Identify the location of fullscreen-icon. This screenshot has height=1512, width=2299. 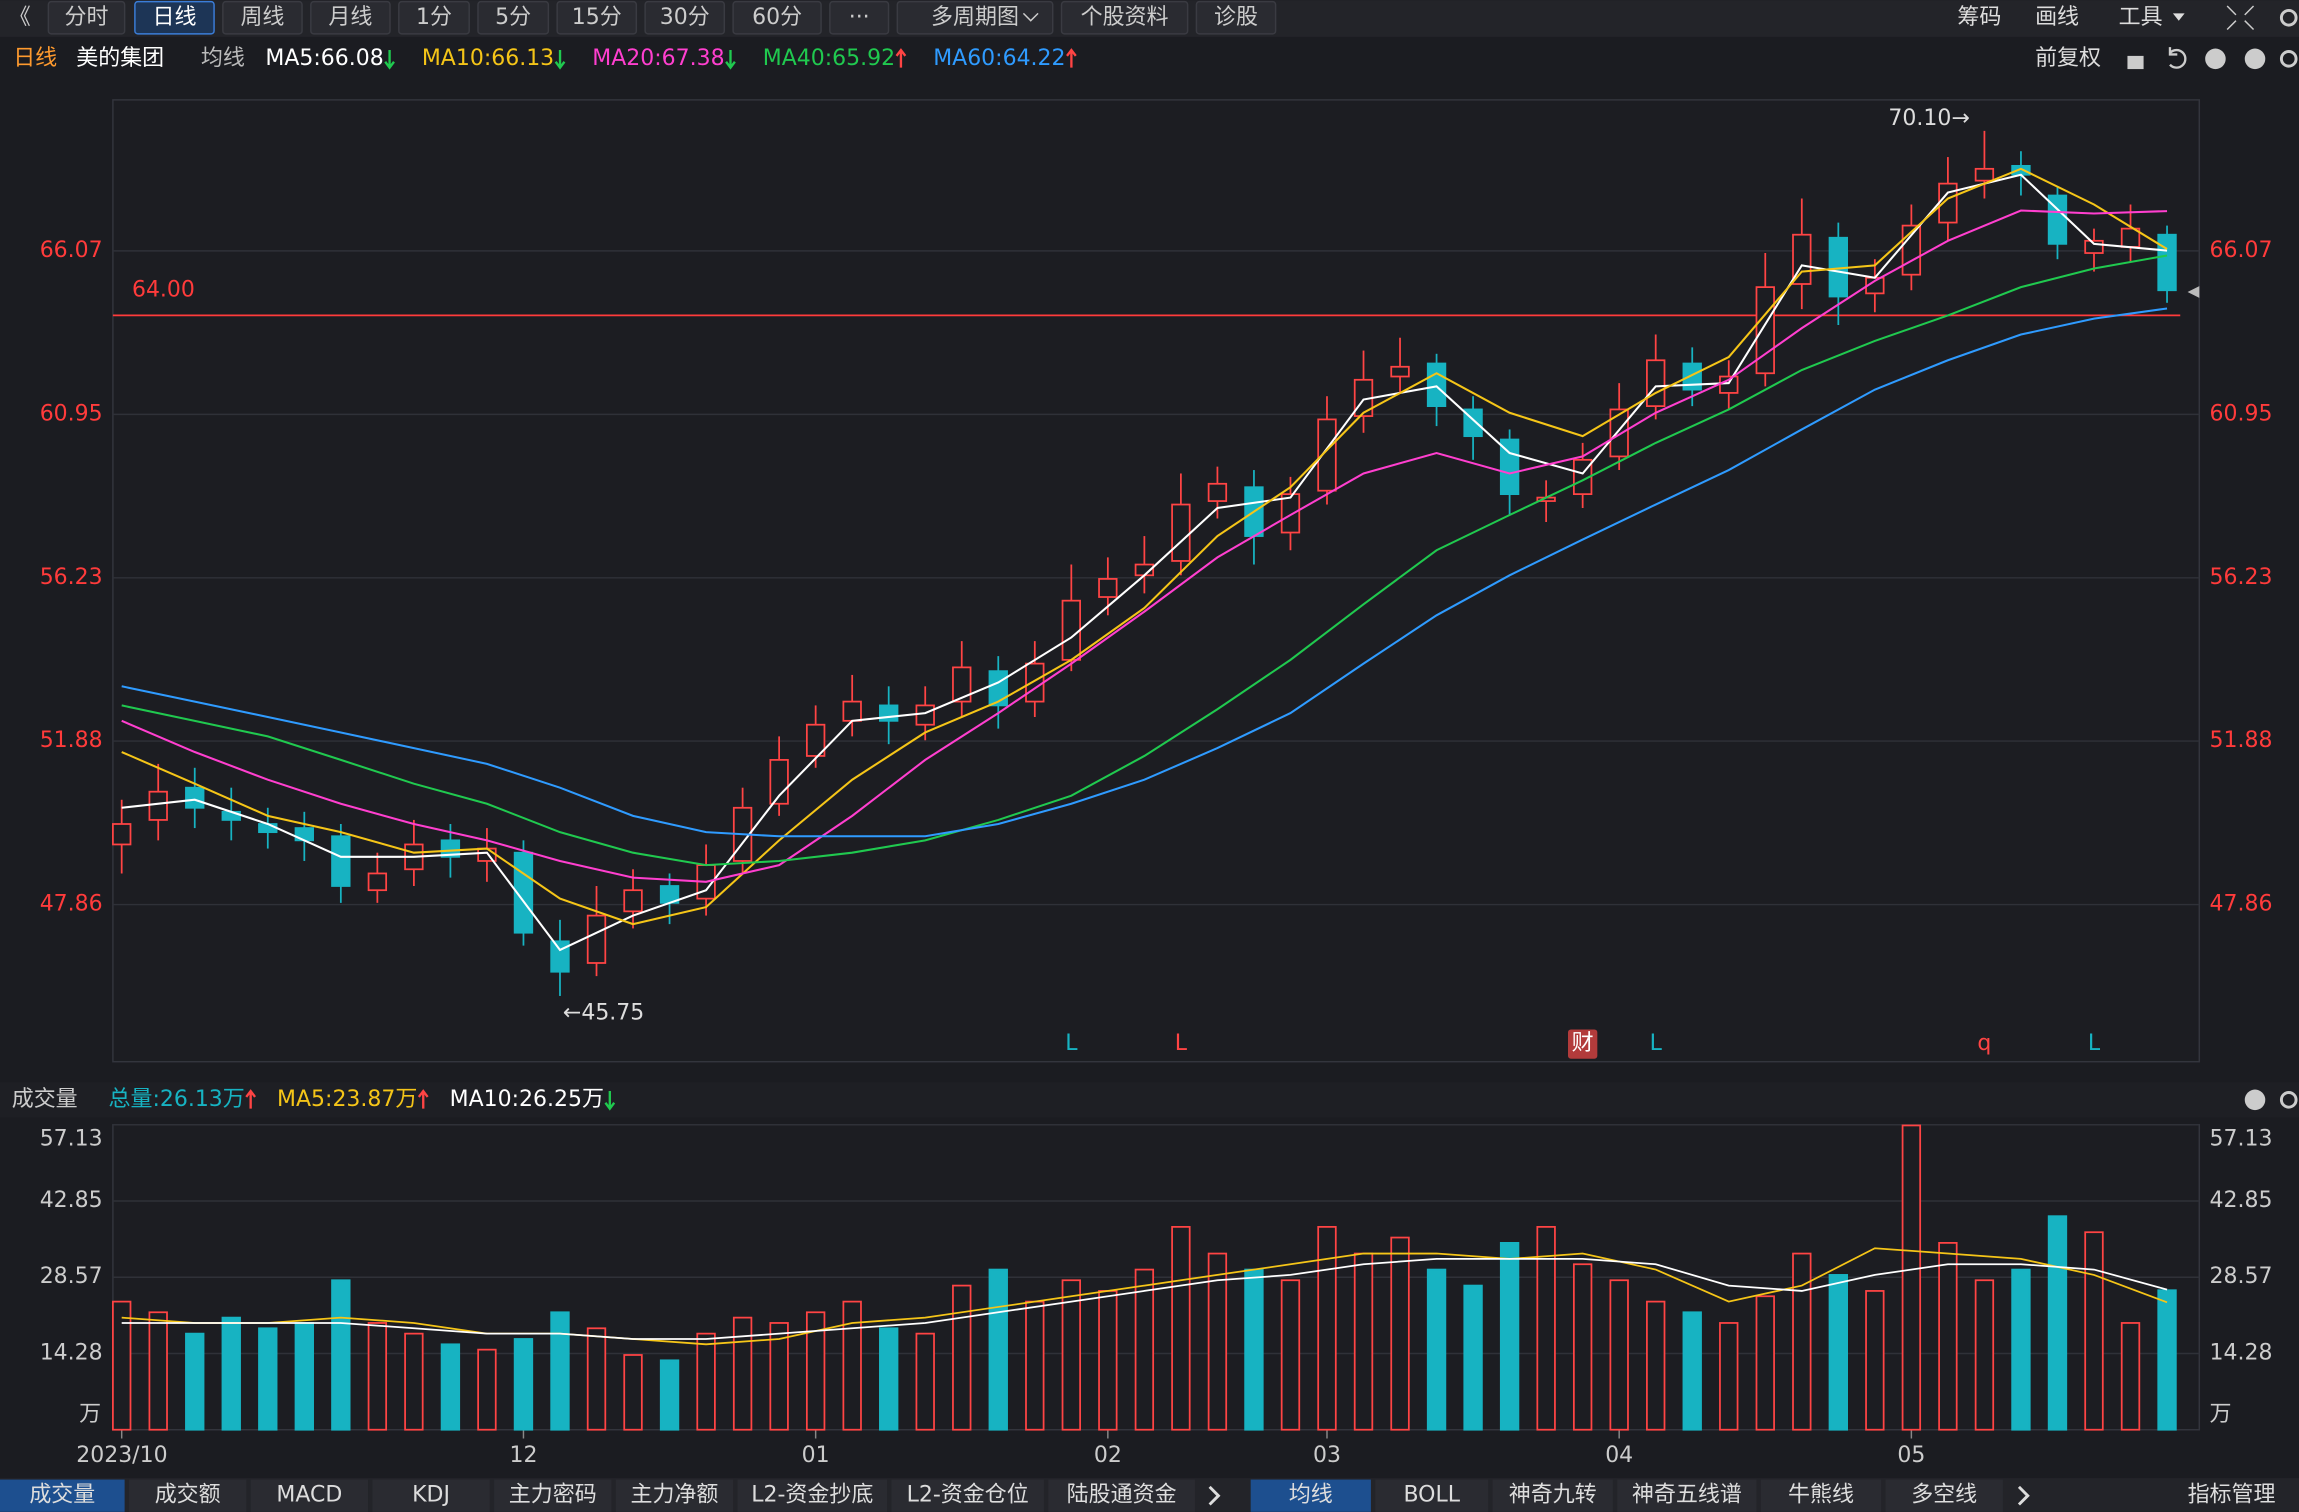
(2240, 18).